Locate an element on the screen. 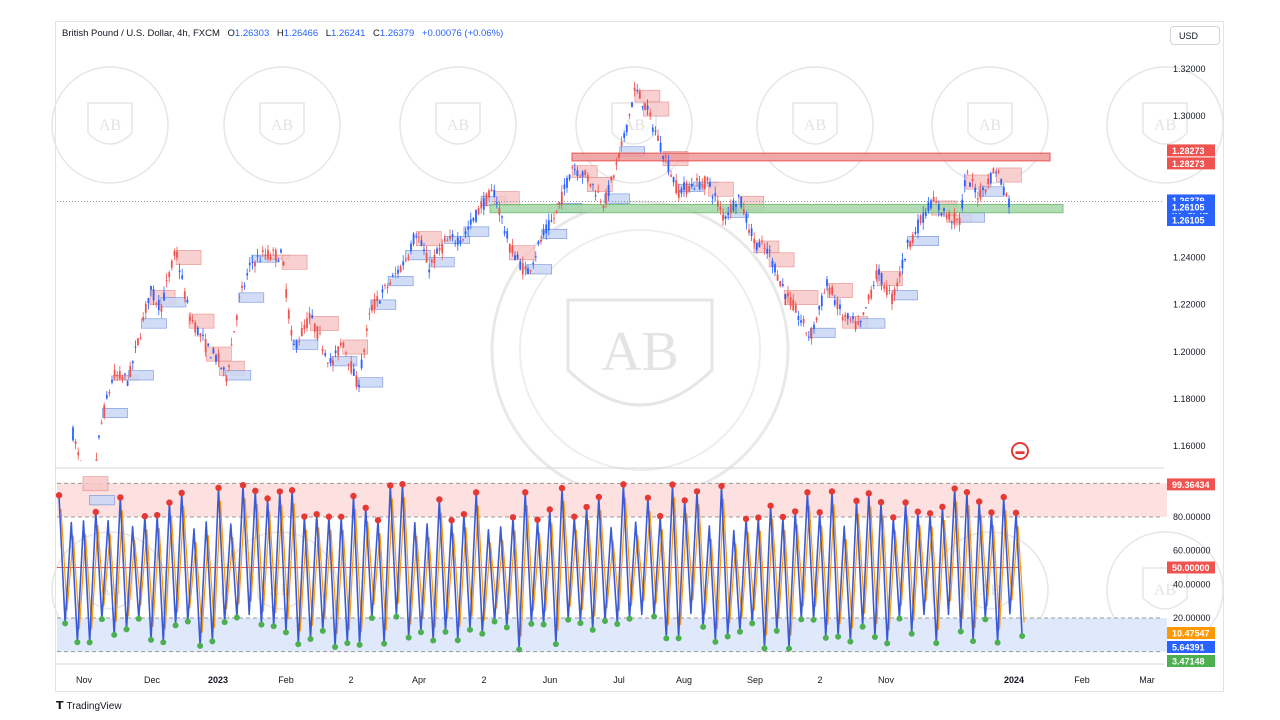 This screenshot has width=1280, height=720. x-tick-label: 2 is located at coordinates (819, 680).